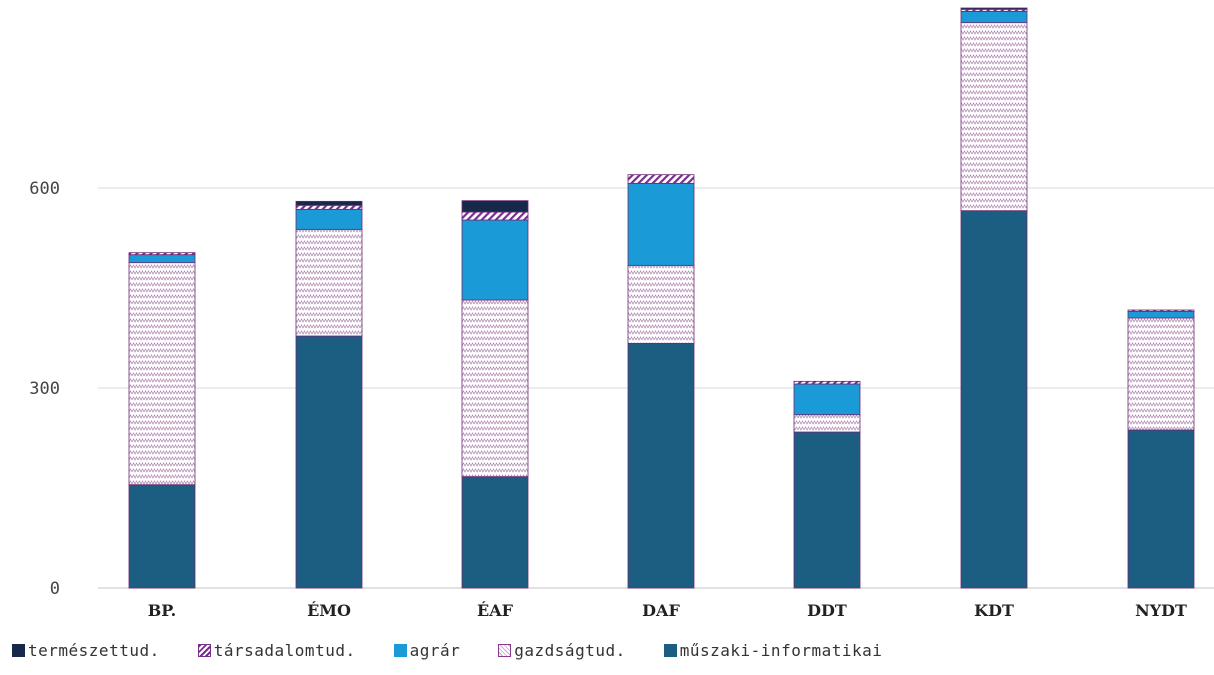  I want to click on category-labels: BP. ÉMO ÉAF DAF DDT KDT NYDT, so click(667, 610).